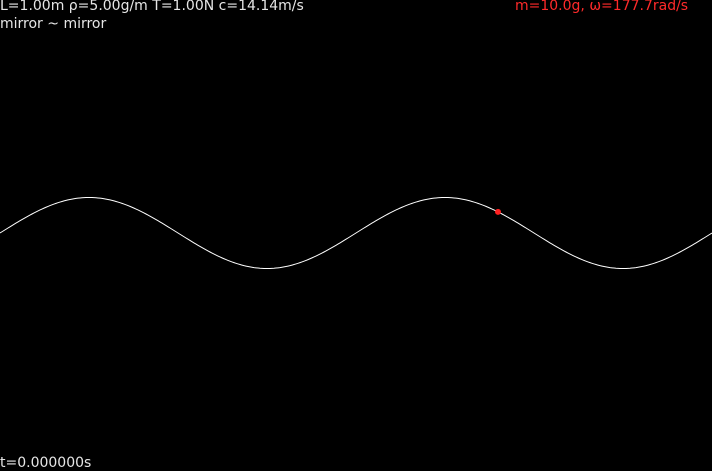 This screenshot has width=712, height=471. What do you see at coordinates (498, 211) in the screenshot?
I see `bead-mass` at bounding box center [498, 211].